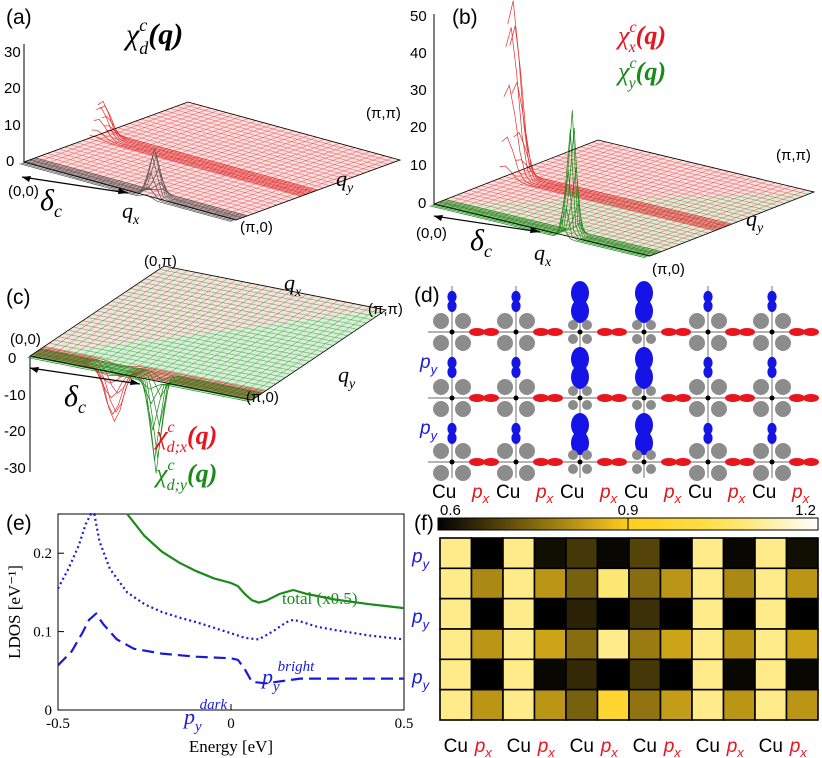 The image size is (822, 758). I want to click on delta-c-label: δc, so click(51, 202).